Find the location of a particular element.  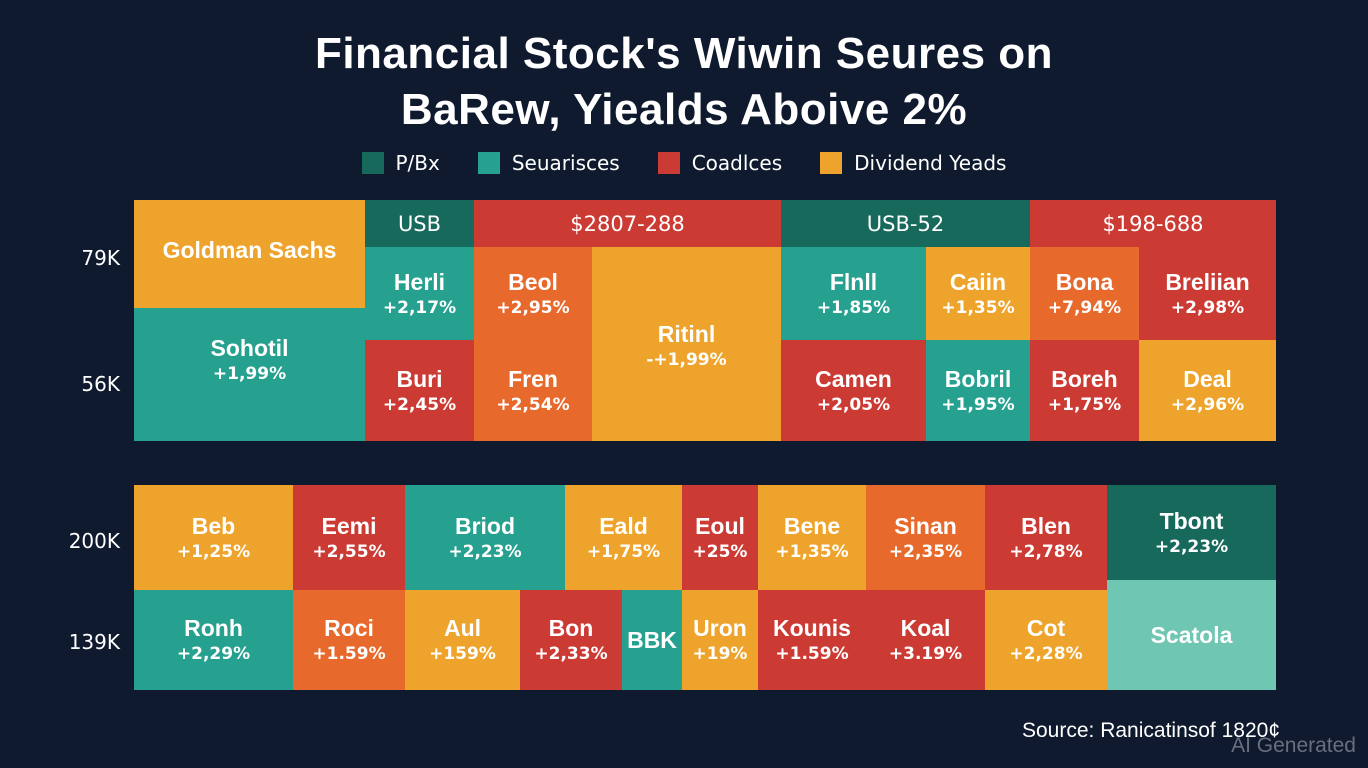

heatmap-cell-bbk: BBK is located at coordinates (652, 640).